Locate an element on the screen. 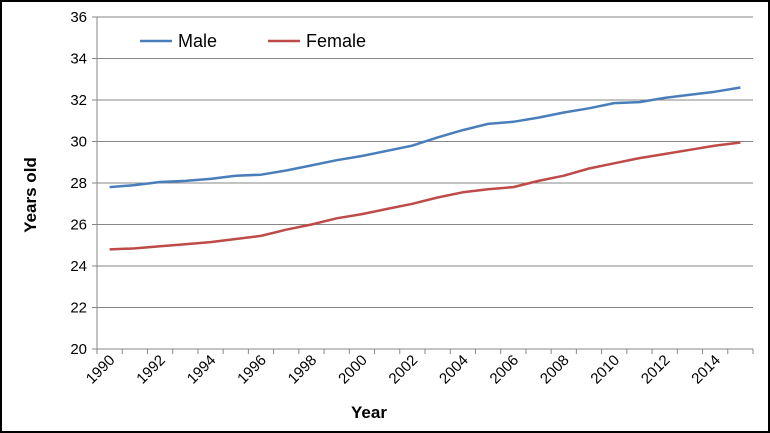 The image size is (770, 433). legend: Male Female is located at coordinates (253, 41).